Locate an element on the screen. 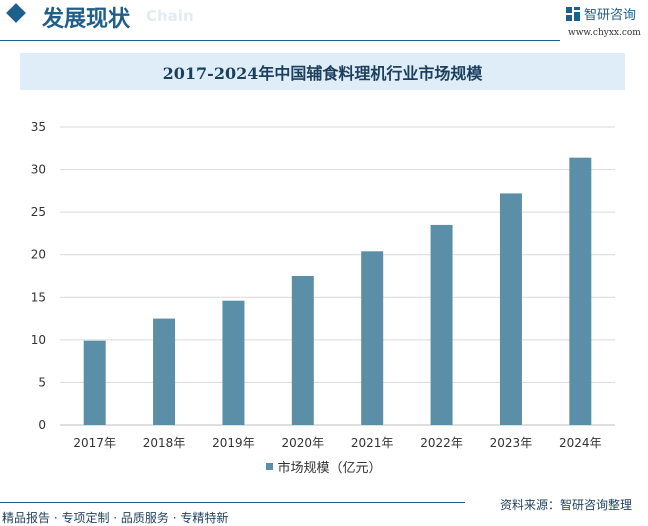  header-divider is located at coordinates (280, 40).